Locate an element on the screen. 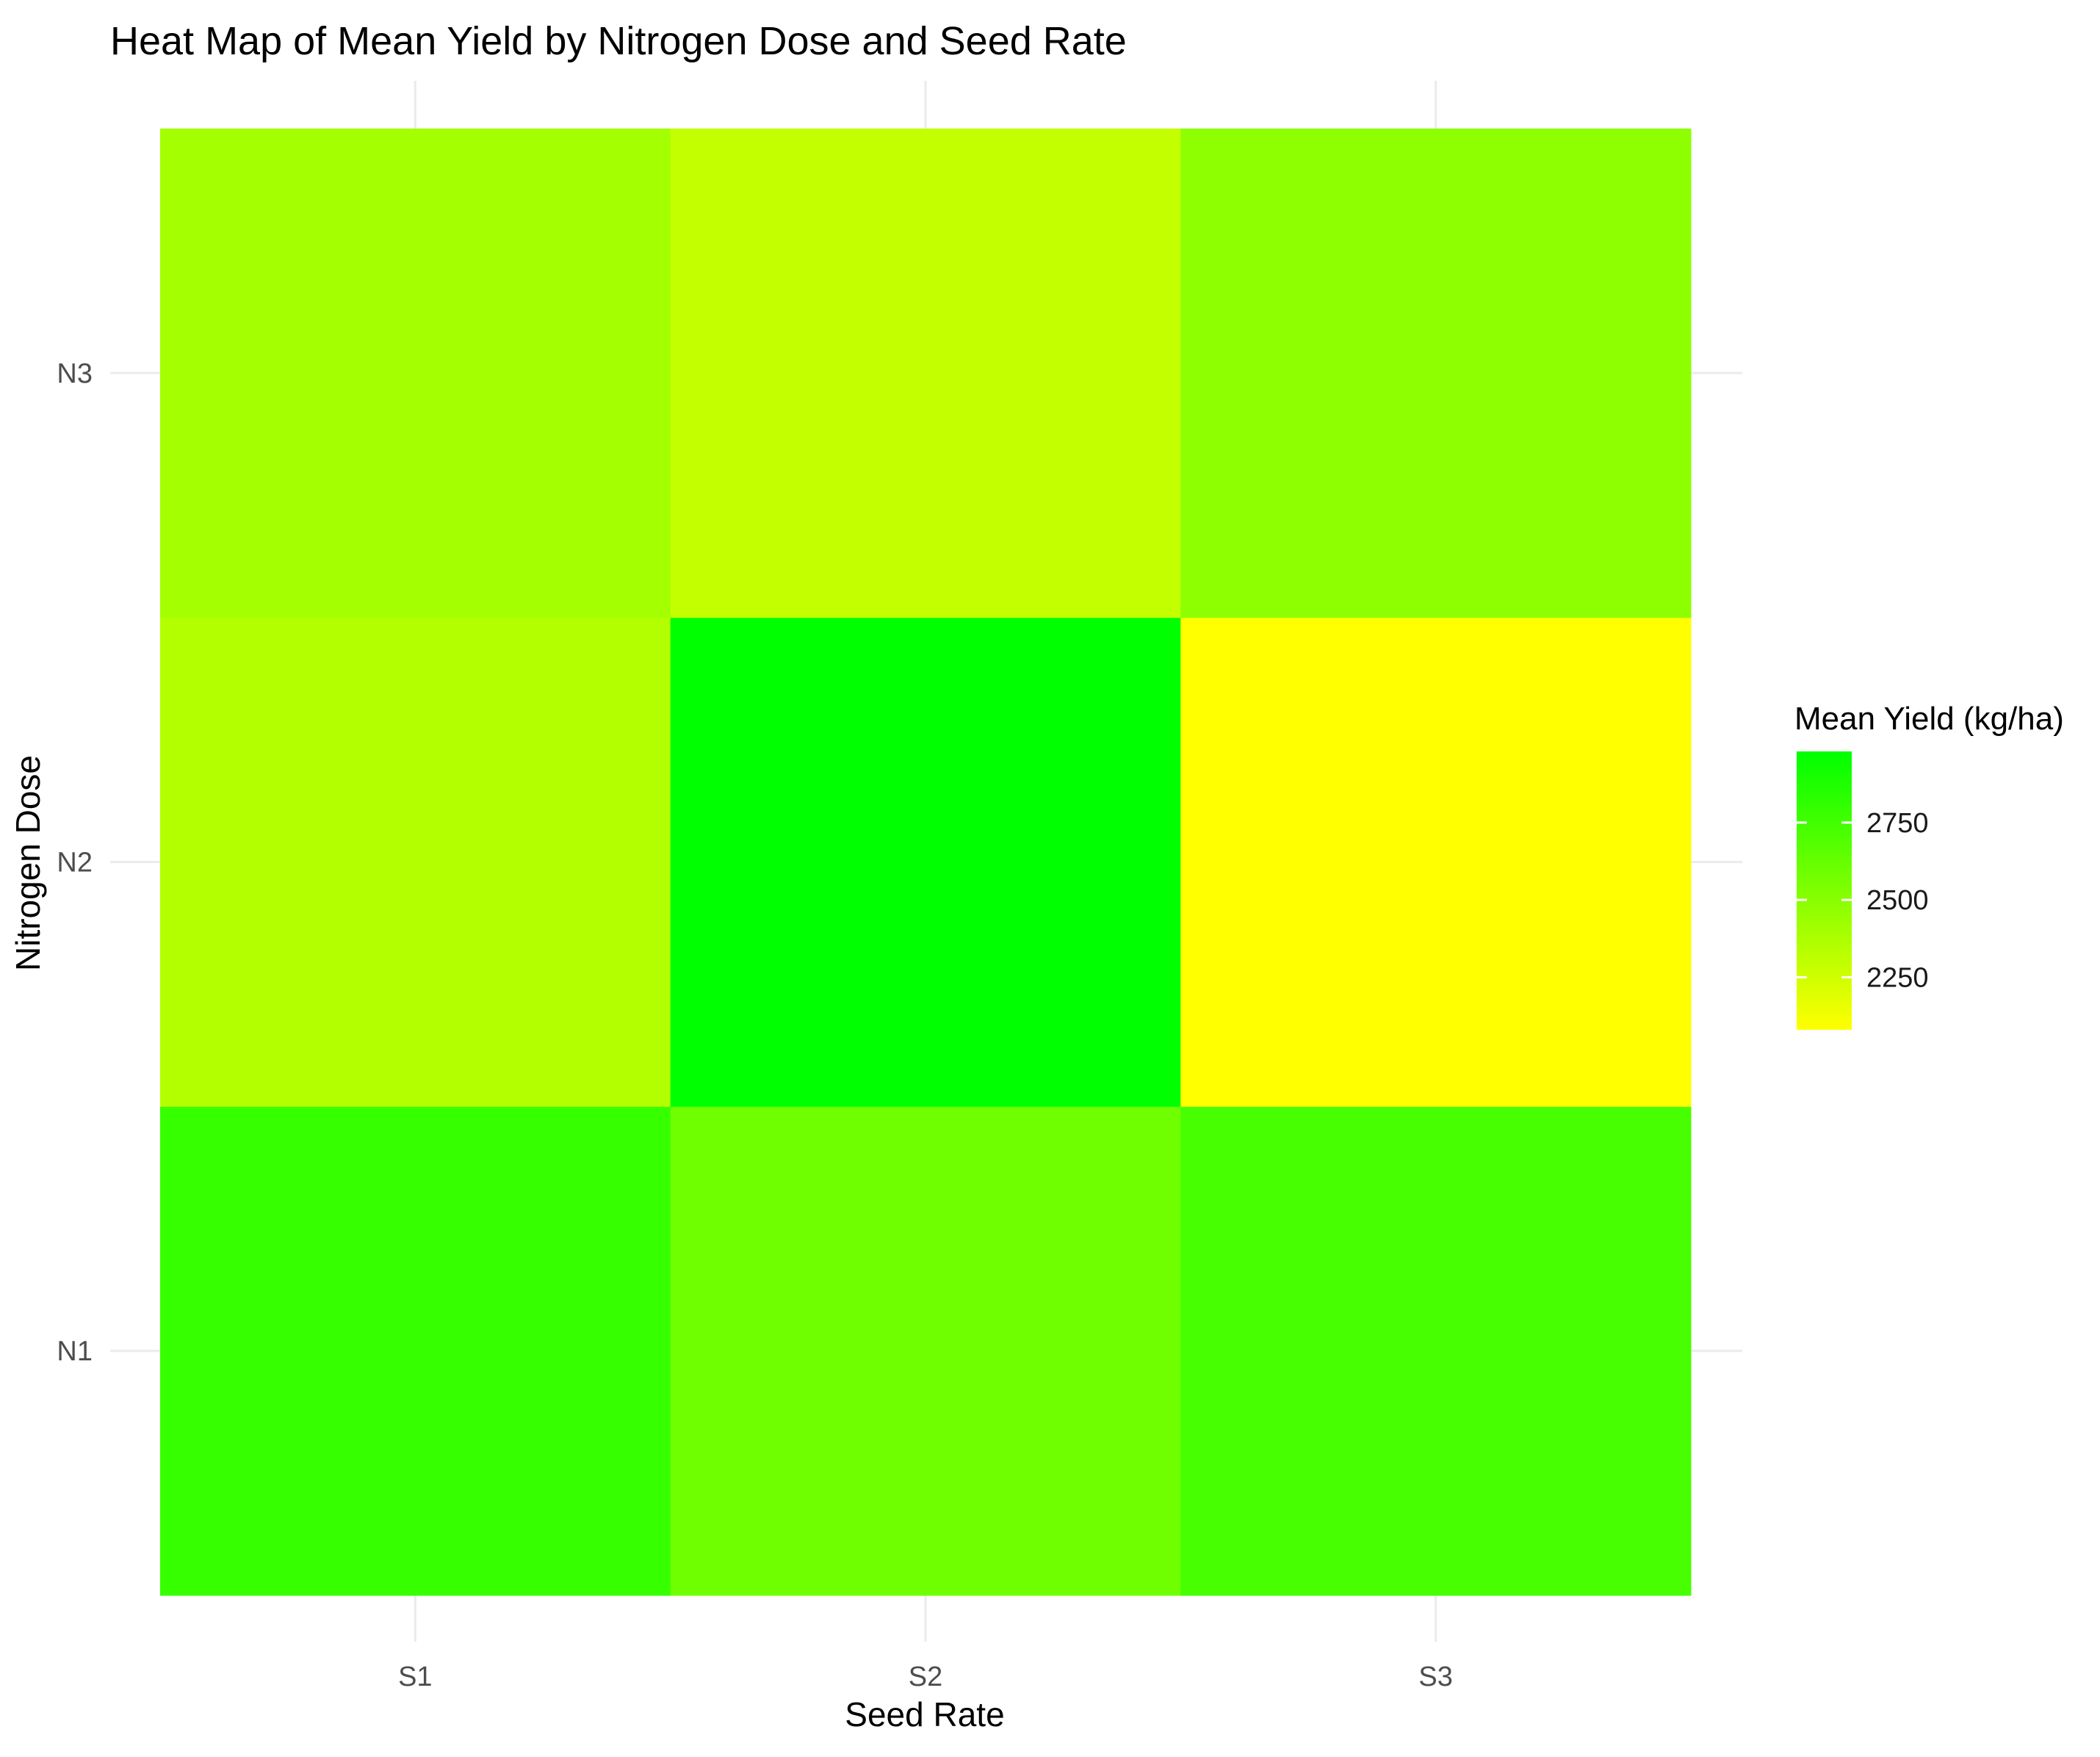 This screenshot has width=2100, height=1757. legend-tick-label: 2500 is located at coordinates (1898, 900).